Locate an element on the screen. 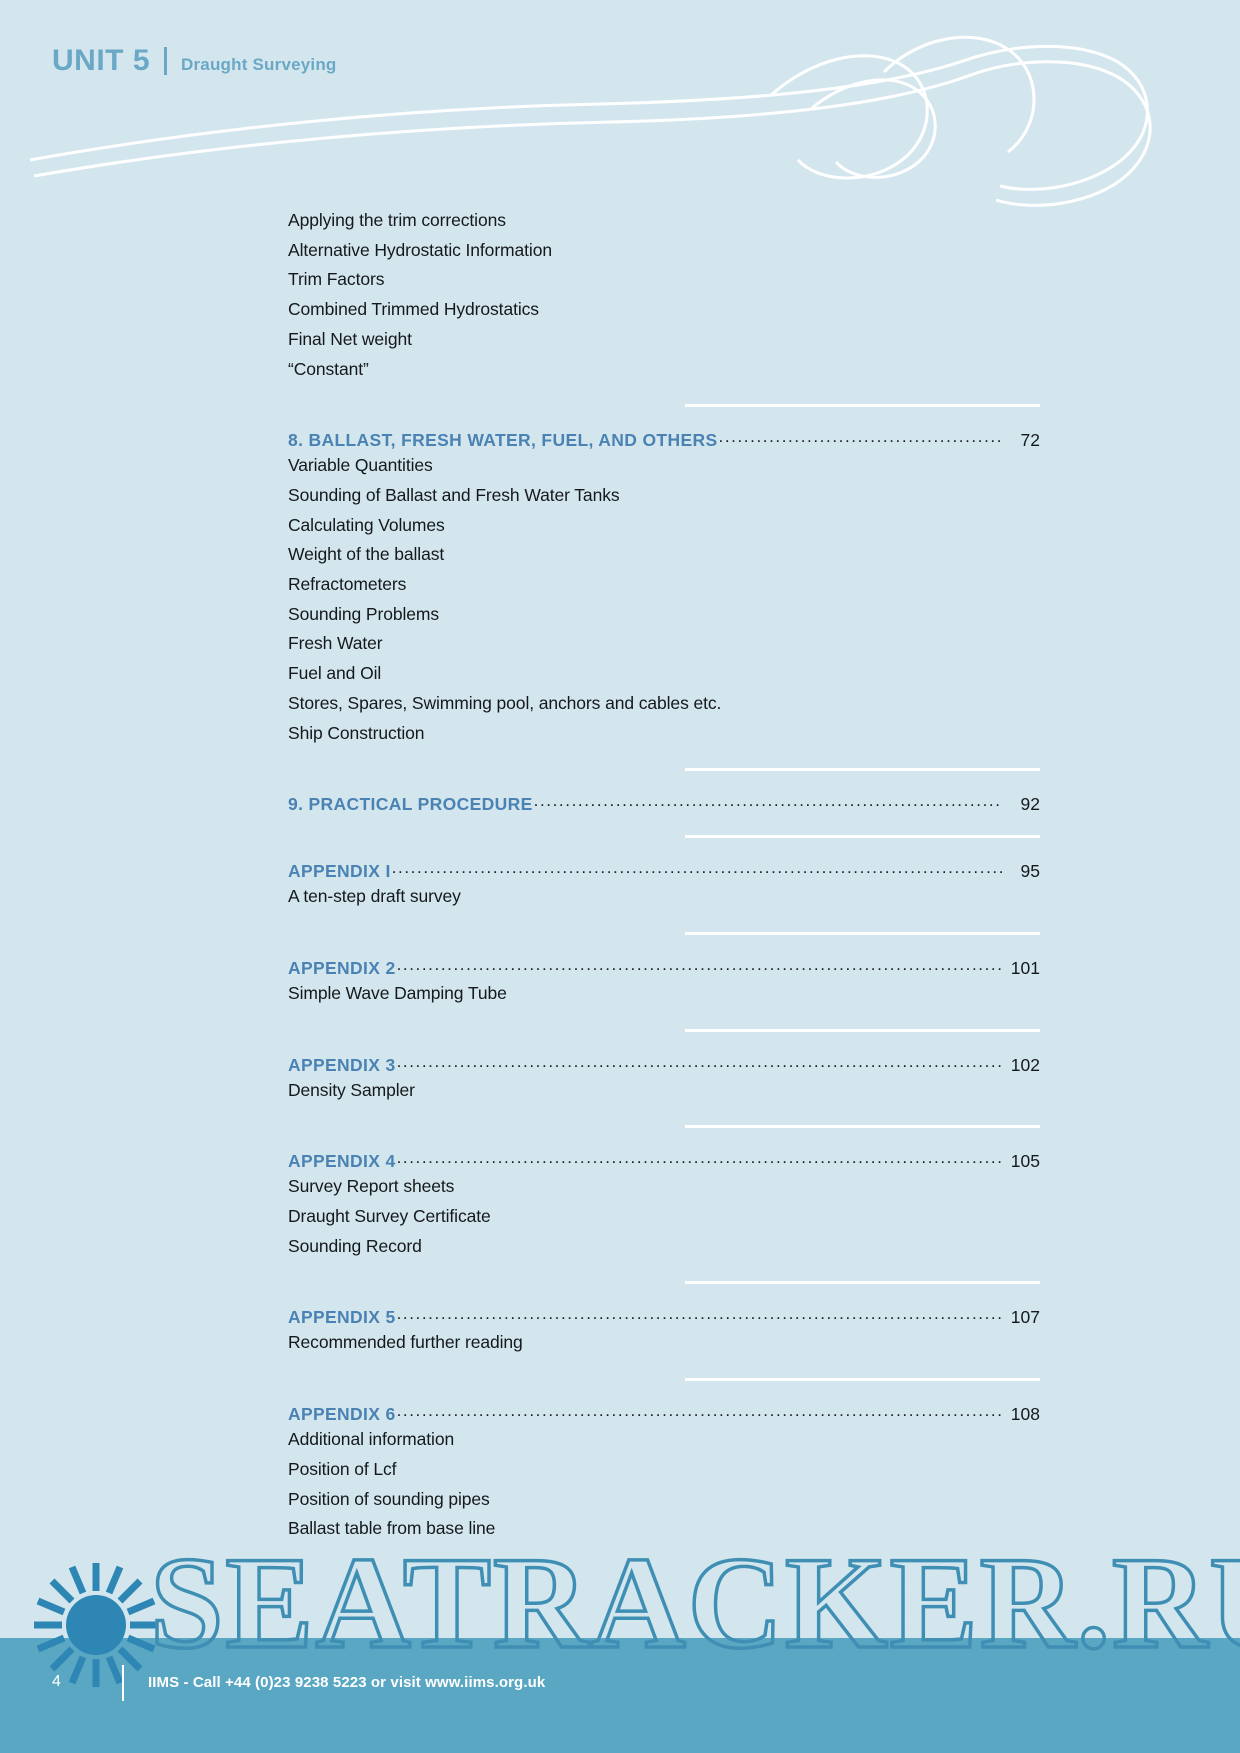  toc-page-number: 105 is located at coordinates (1025, 1161).